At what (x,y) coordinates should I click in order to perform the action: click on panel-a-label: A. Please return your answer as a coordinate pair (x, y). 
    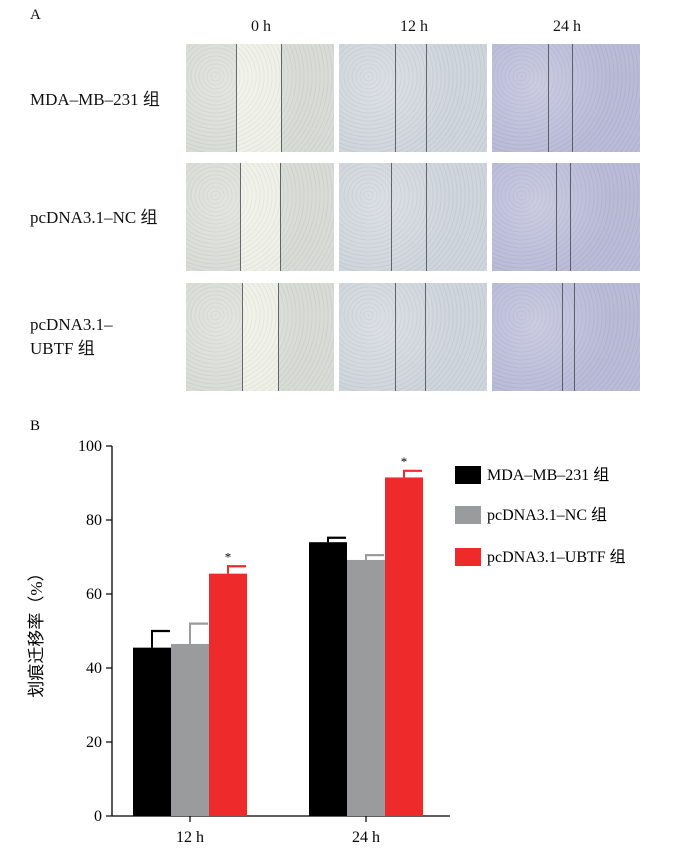
    Looking at the image, I should click on (35, 15).